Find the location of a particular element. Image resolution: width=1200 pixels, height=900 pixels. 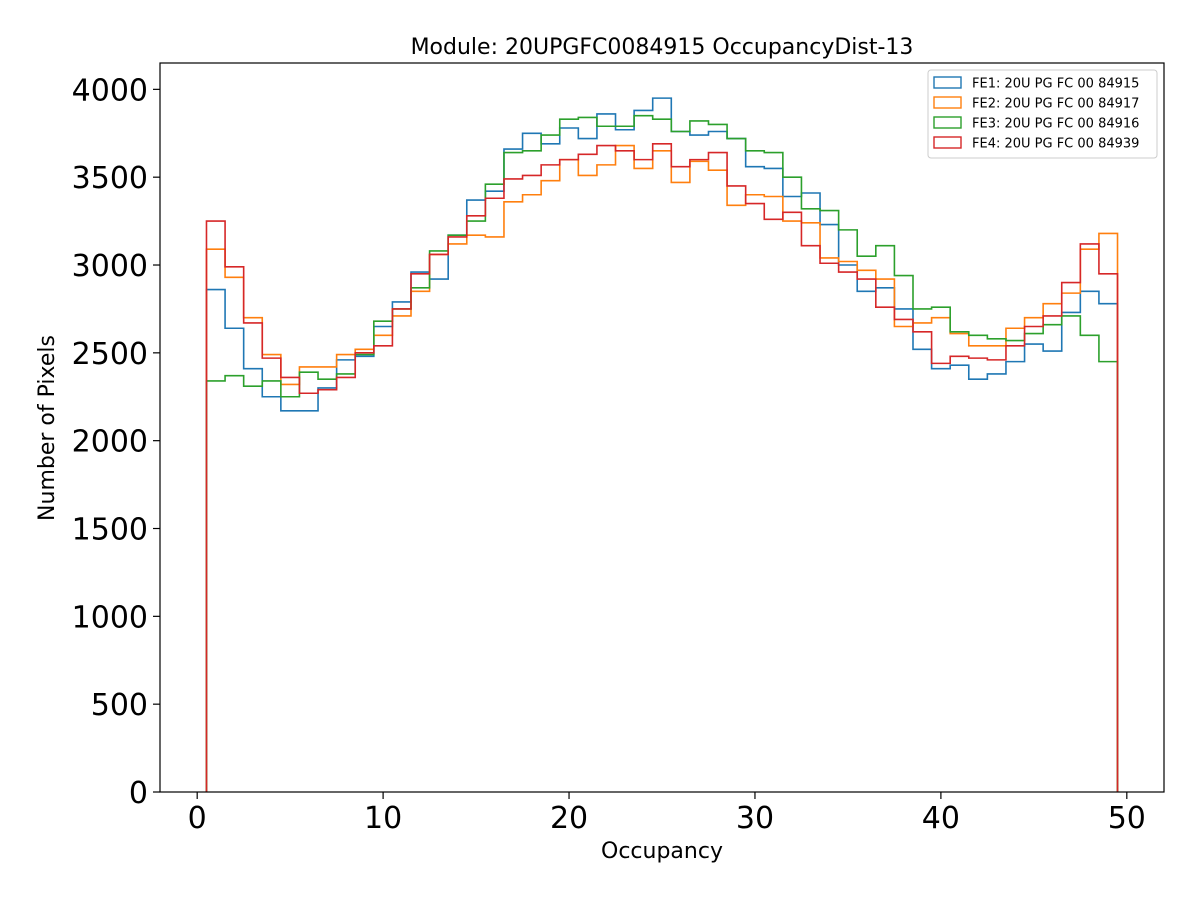

legend-label: FE3: 20U PG FC 00 84916 is located at coordinates (1055, 124).